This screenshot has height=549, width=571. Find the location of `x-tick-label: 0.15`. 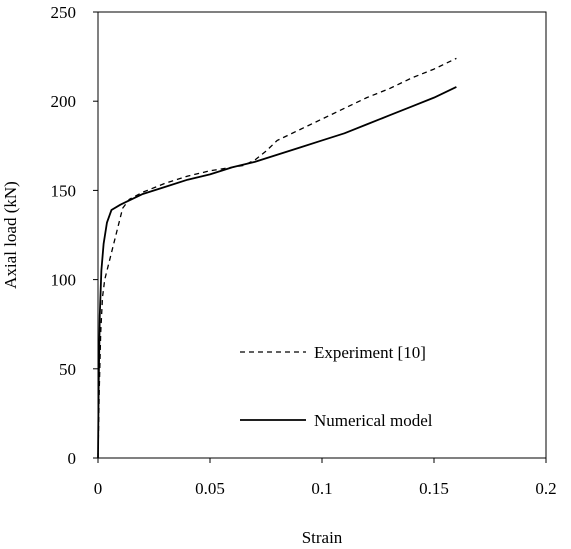

x-tick-label: 0.15 is located at coordinates (434, 488).